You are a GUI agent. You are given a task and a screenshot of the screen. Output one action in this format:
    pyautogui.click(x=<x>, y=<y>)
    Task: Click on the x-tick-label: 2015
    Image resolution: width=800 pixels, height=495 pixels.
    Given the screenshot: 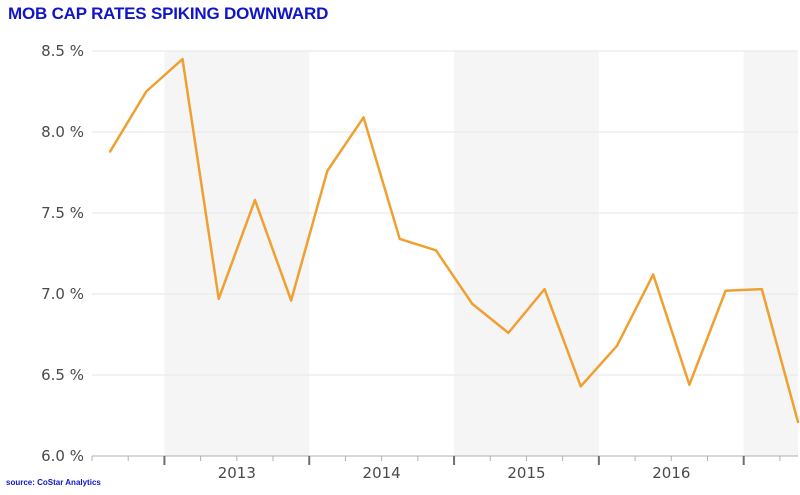 What is the action you would take?
    pyautogui.click(x=526, y=473)
    